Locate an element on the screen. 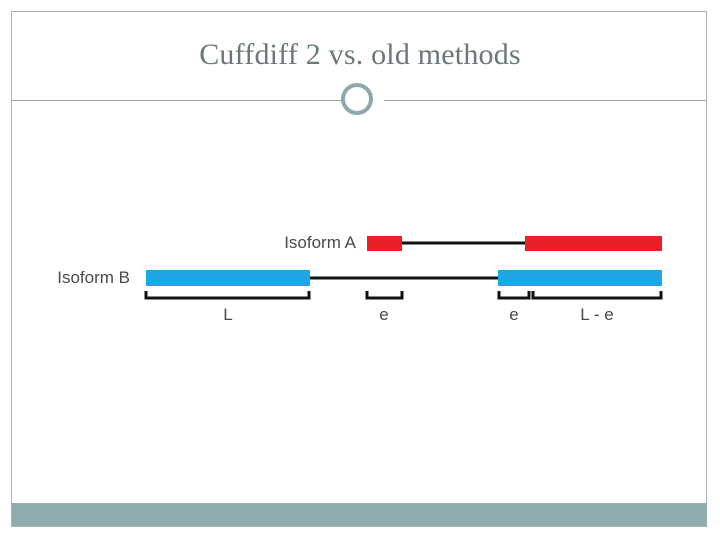 Image resolution: width=720 pixels, height=540 pixels. title-divider-left is located at coordinates (177, 100).